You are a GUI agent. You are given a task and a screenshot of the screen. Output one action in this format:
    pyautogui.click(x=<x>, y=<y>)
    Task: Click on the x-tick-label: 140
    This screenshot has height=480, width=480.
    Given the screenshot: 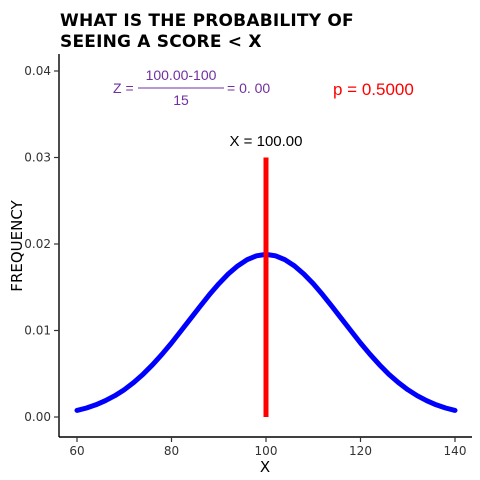 What is the action you would take?
    pyautogui.click(x=455, y=451)
    